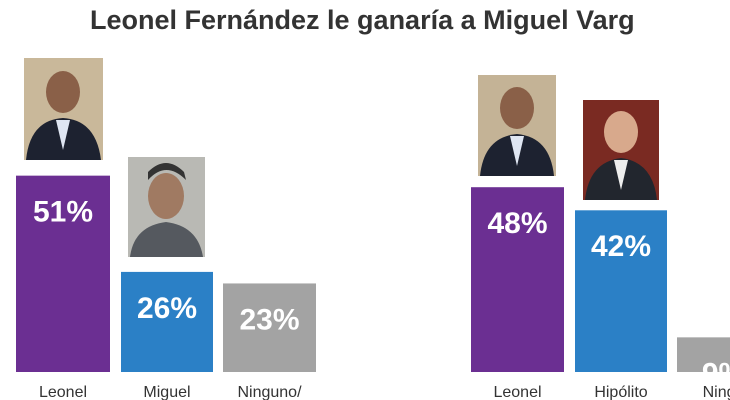 The image size is (730, 400). Describe the element at coordinates (166, 392) in the screenshot. I see `category-label: Miguel` at that location.